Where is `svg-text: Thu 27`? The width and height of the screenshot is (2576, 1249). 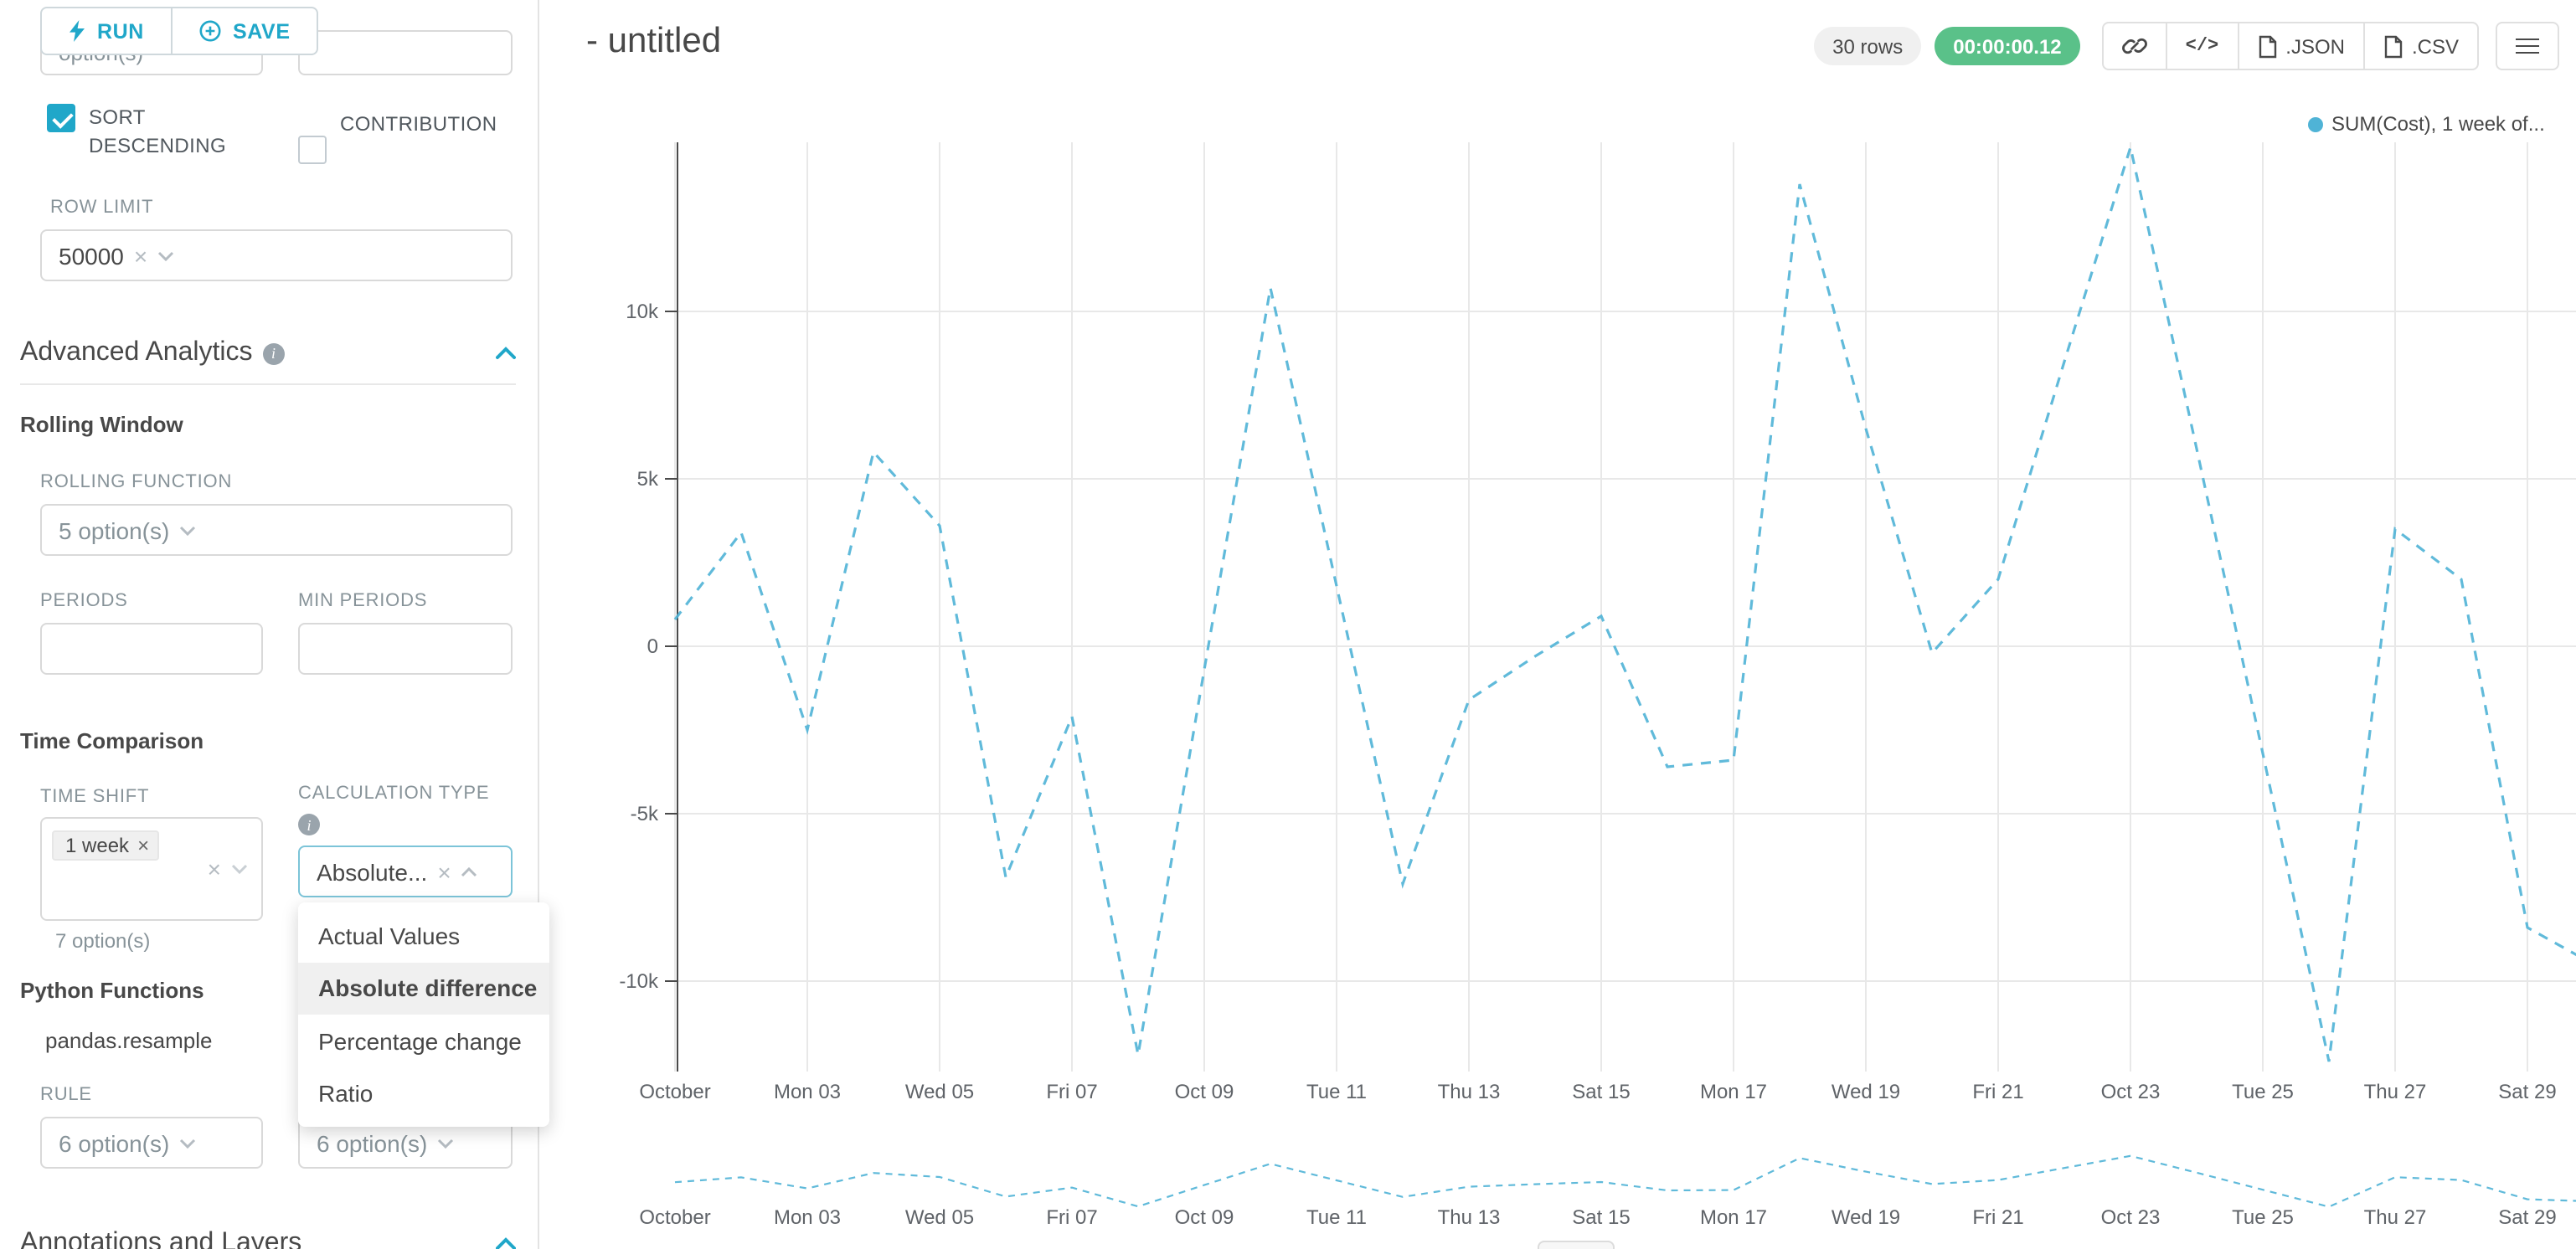
svg-text: Thu 27 is located at coordinates (2395, 1092).